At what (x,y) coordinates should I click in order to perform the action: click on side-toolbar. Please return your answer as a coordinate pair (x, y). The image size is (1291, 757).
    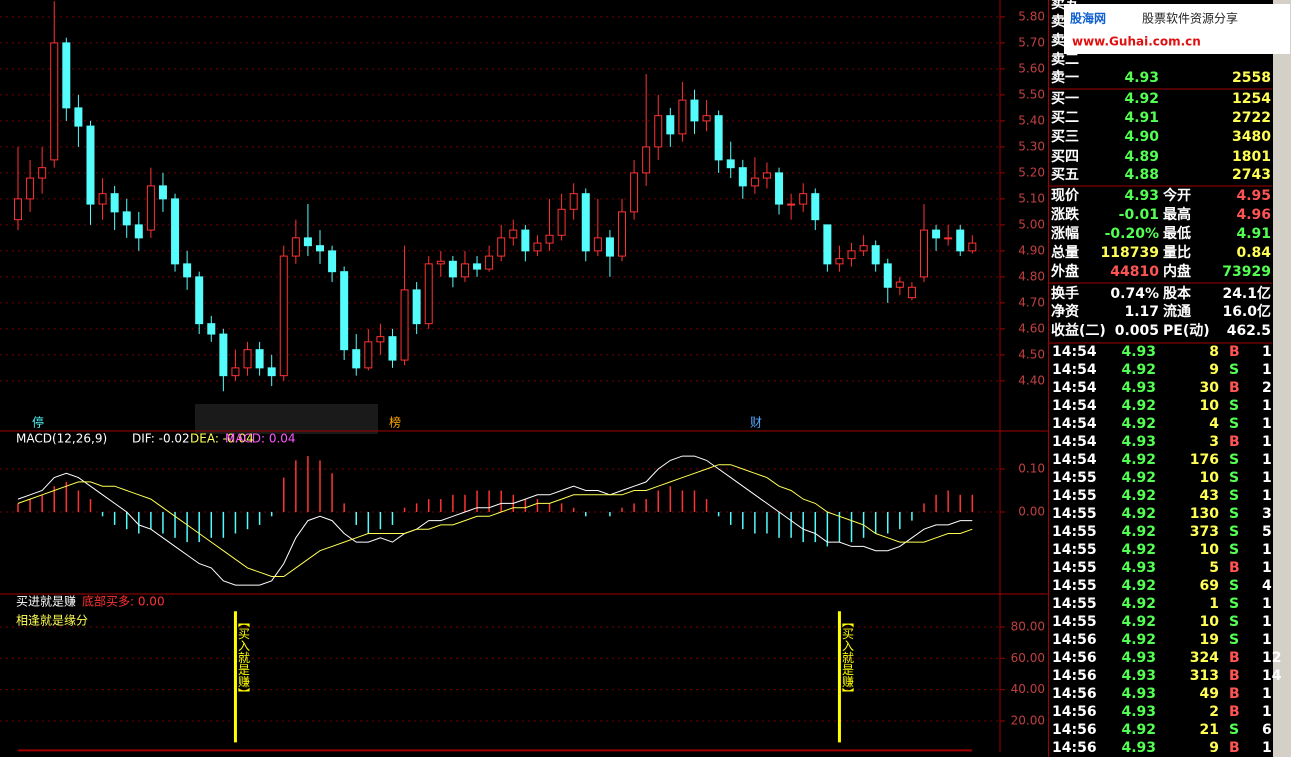
    Looking at the image, I should click on (1282, 378).